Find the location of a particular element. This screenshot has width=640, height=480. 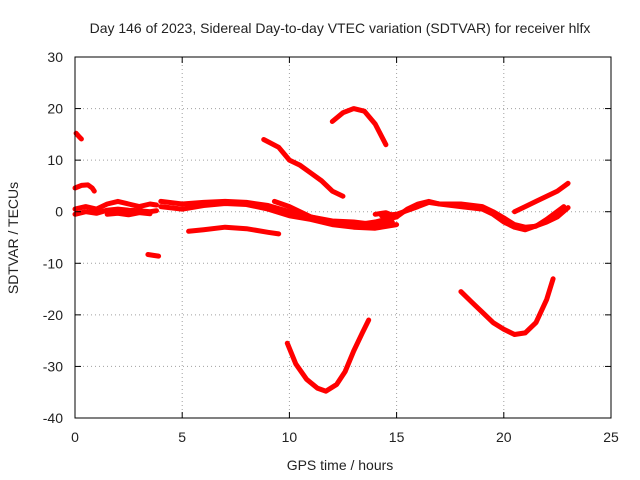

x-tick-label: 0 is located at coordinates (75, 437).